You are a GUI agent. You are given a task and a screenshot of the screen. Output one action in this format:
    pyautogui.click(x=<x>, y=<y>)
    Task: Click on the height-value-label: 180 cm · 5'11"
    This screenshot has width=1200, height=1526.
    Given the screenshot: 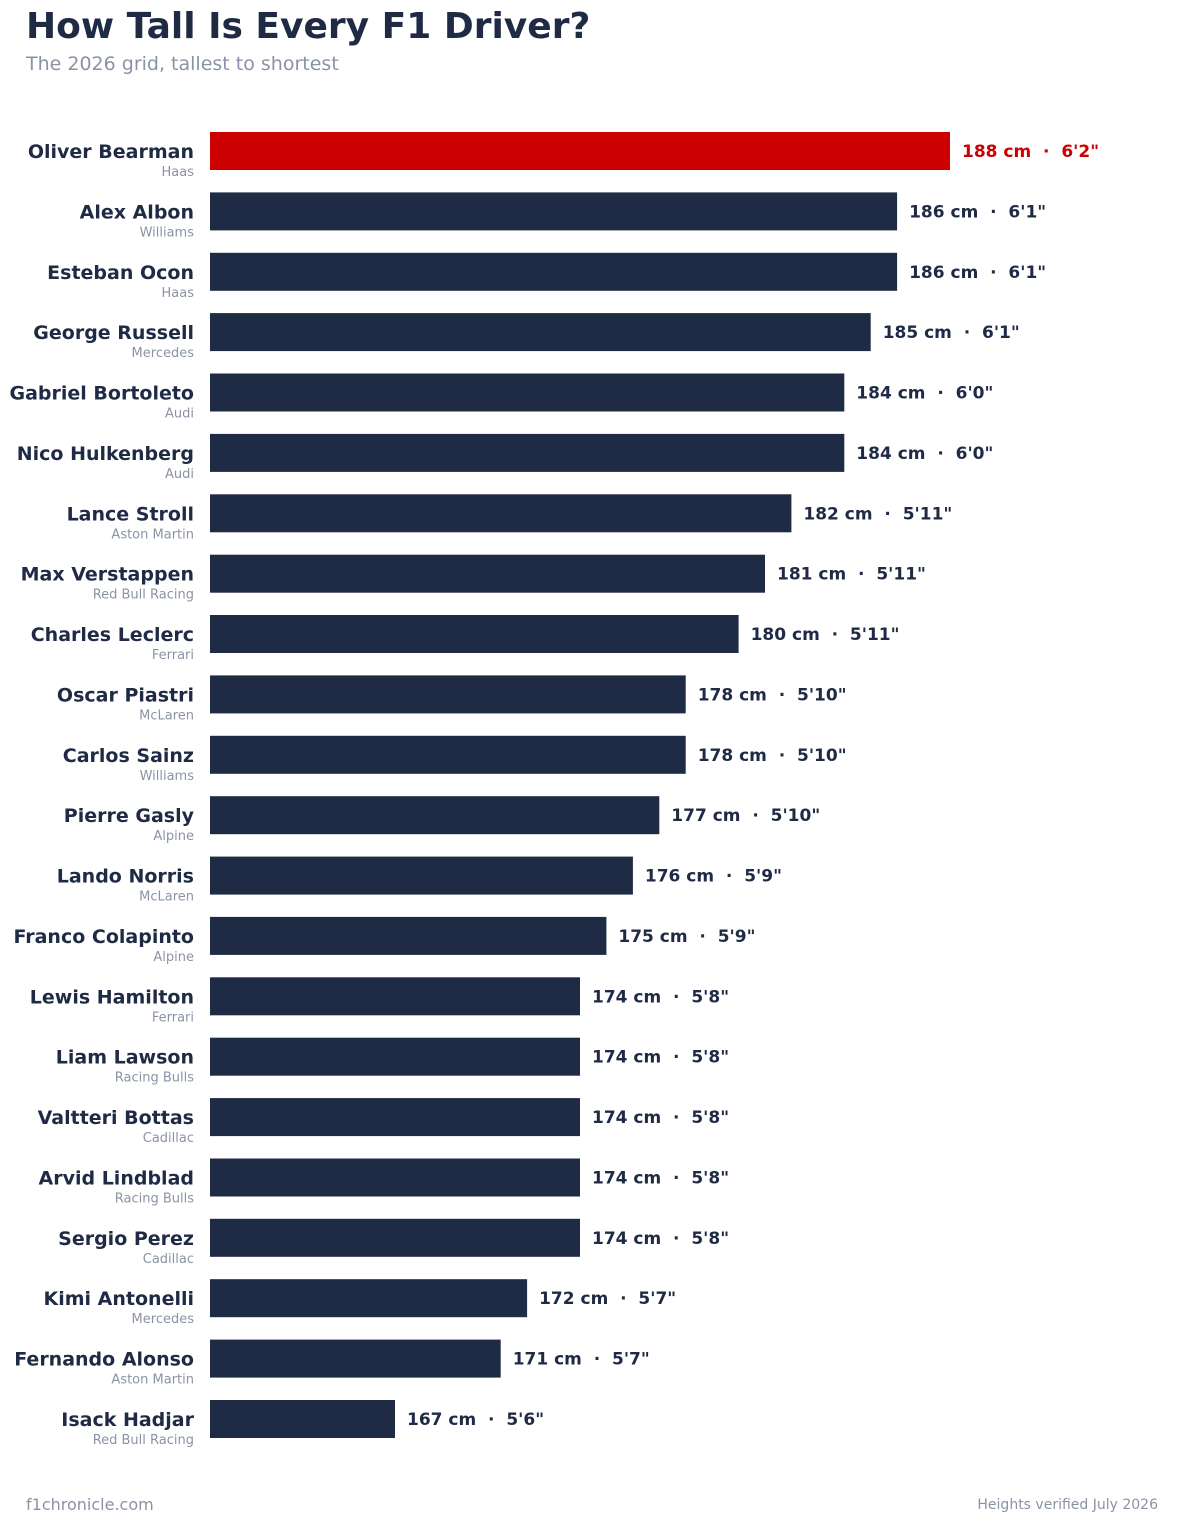 What is the action you would take?
    pyautogui.click(x=825, y=635)
    